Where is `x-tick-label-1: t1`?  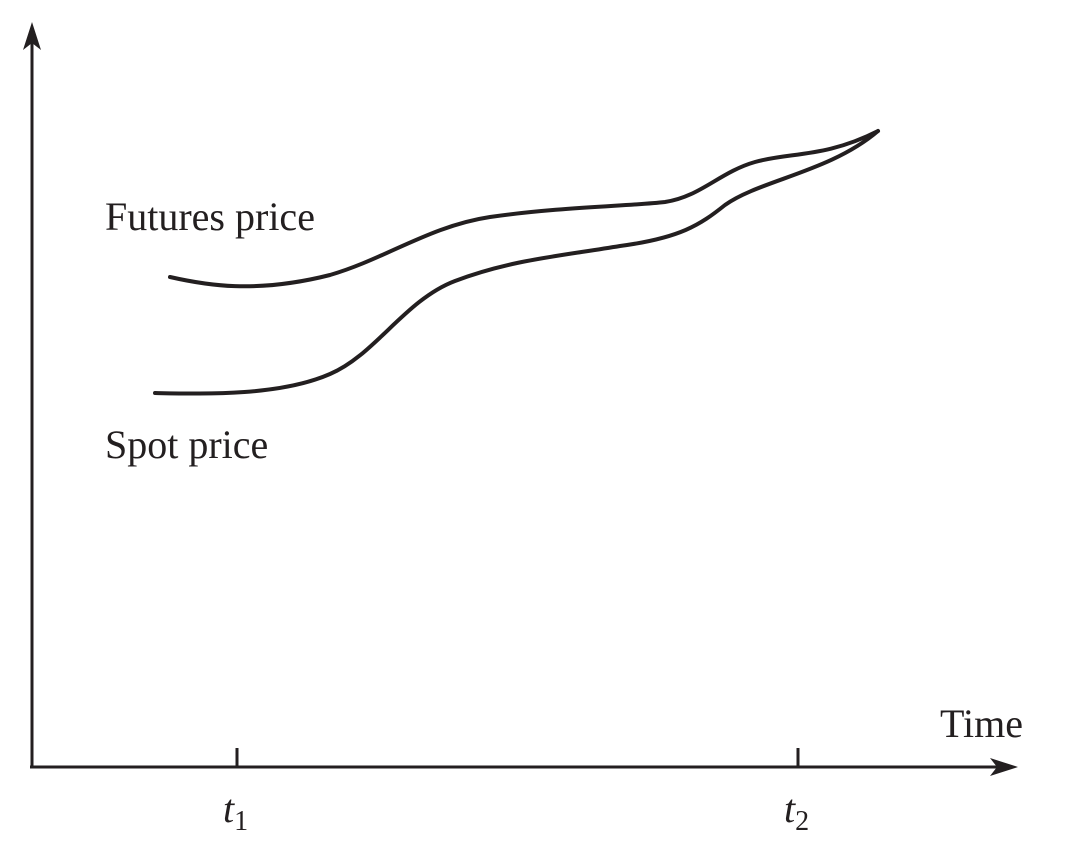
x-tick-label-1: t1 is located at coordinates (235, 811).